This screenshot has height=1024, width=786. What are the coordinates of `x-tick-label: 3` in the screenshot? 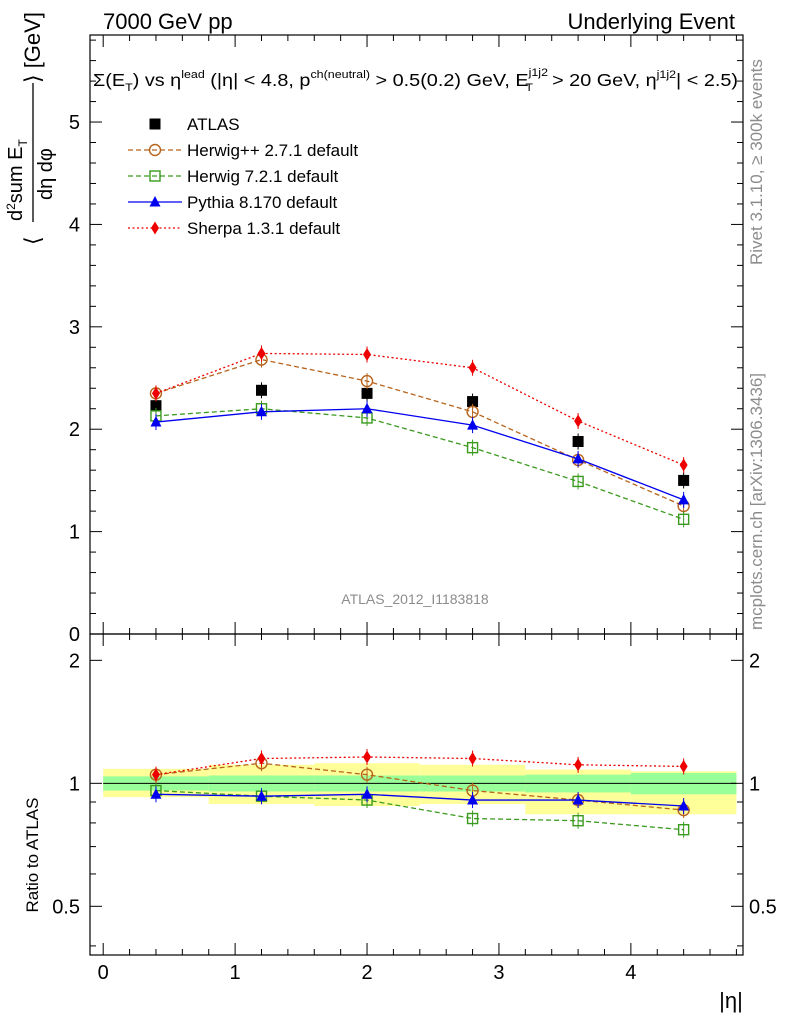 It's located at (498, 973).